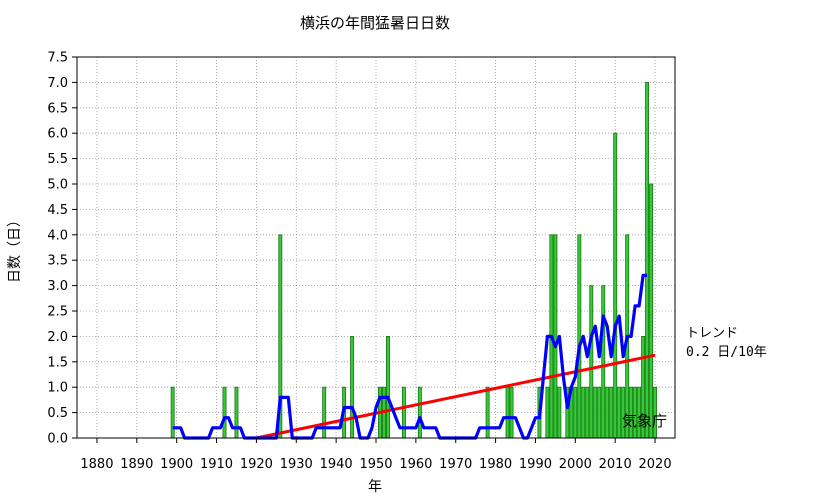 The height and width of the screenshot is (498, 833). I want to click on y-tick-label: 5.0, so click(57, 185).